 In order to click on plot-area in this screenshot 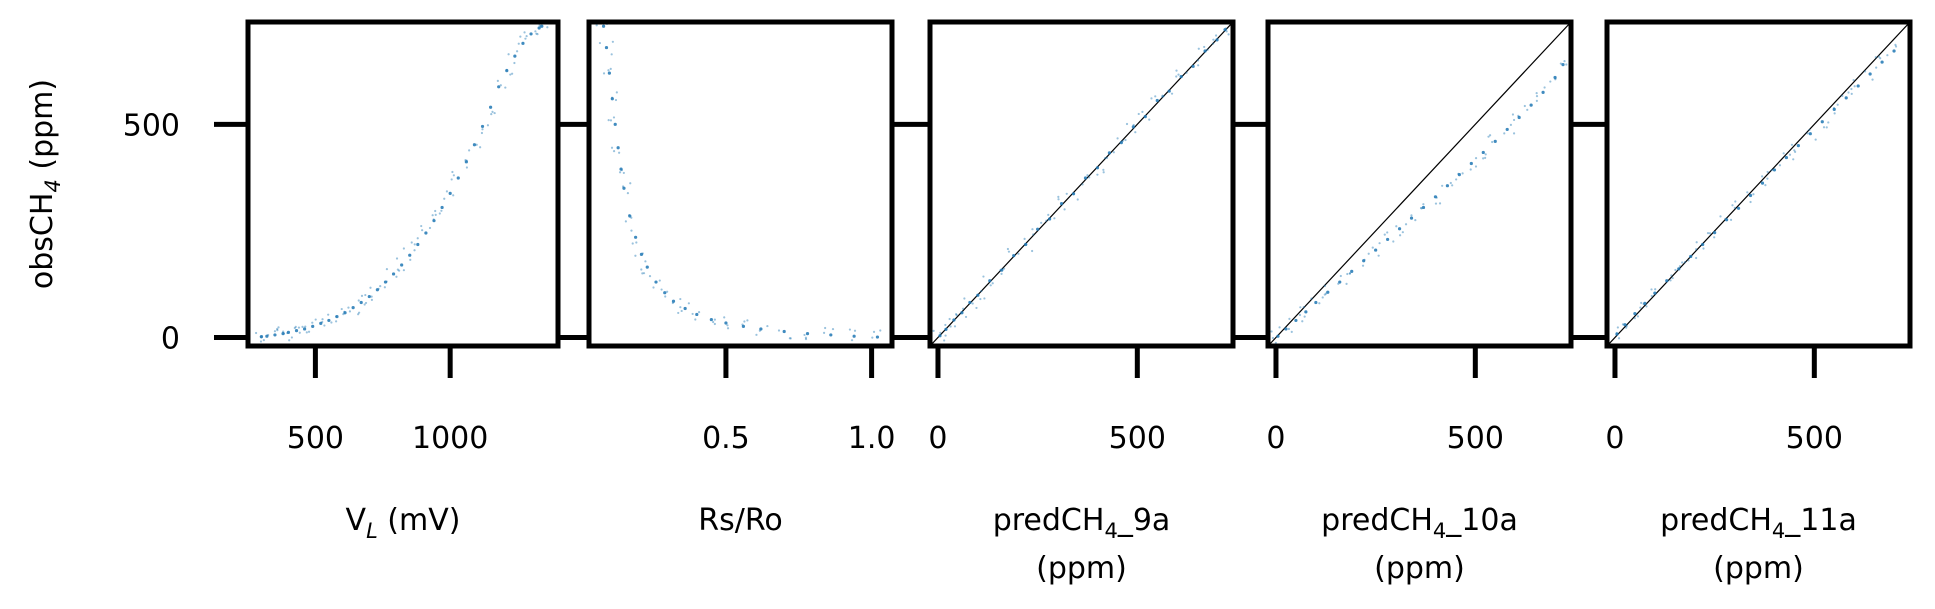, I will do `click(738, 182)`.